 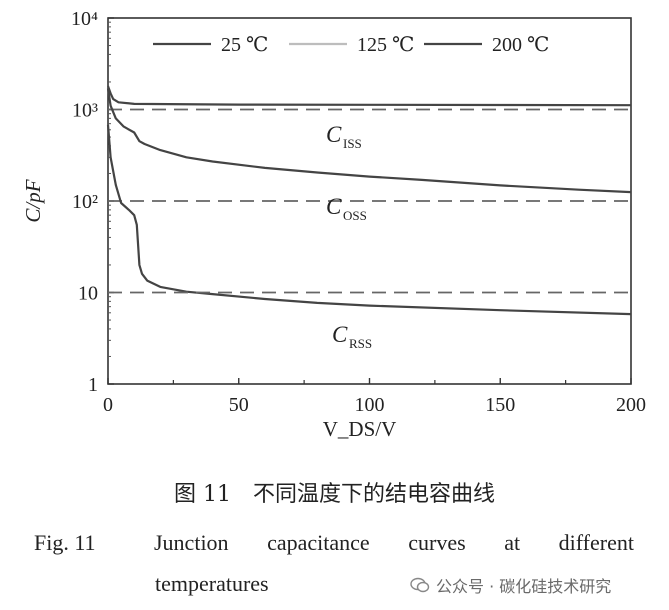 I want to click on legend-label: 25 ℃, so click(x=244, y=45).